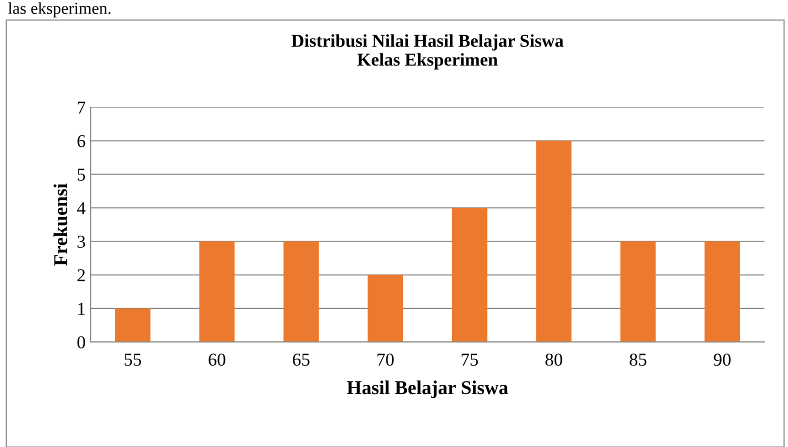 This screenshot has height=447, width=788. Describe the element at coordinates (470, 360) in the screenshot. I see `x-tick-label: 75` at that location.